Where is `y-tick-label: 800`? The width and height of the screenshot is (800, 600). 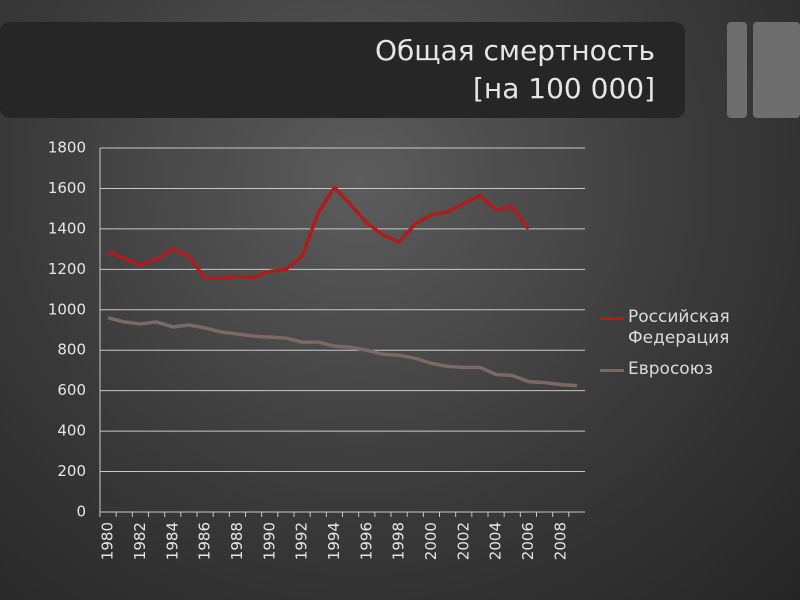
y-tick-label: 800 is located at coordinates (71, 350).